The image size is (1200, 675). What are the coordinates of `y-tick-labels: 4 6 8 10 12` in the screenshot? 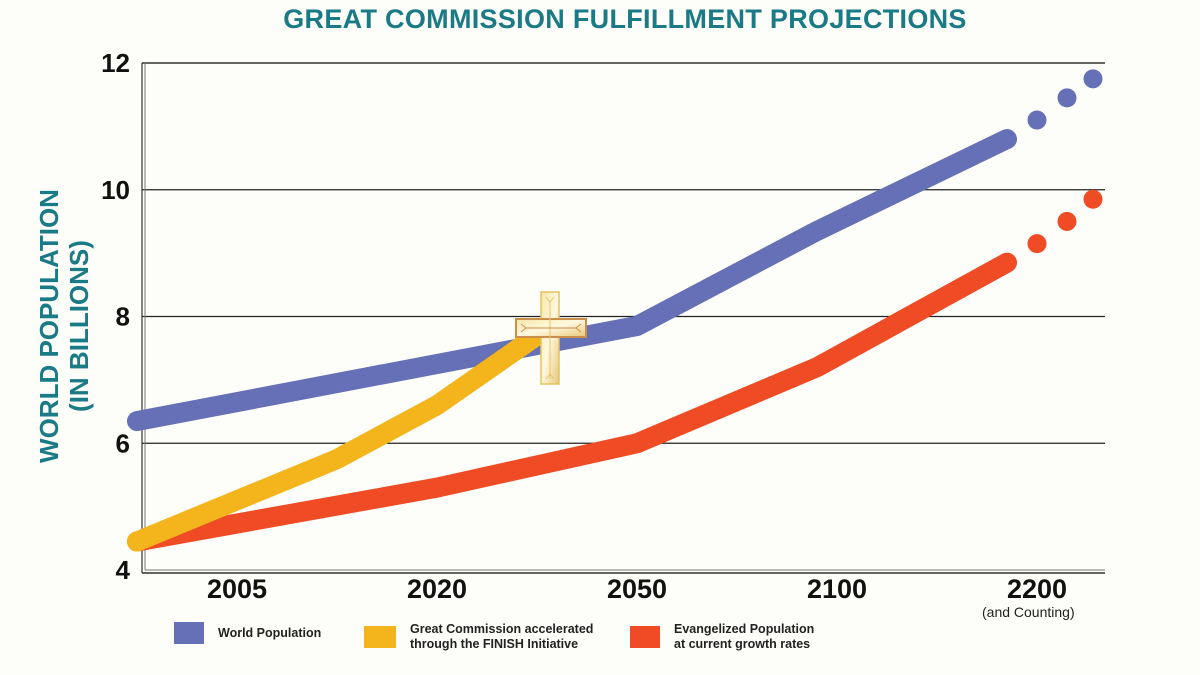 It's located at (115, 316).